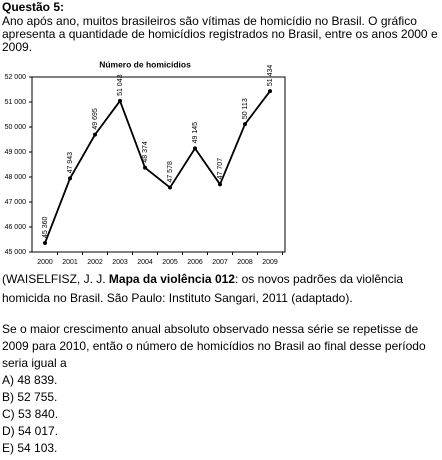  What do you see at coordinates (30, 414) in the screenshot?
I see `option: C) 53 840.` at bounding box center [30, 414].